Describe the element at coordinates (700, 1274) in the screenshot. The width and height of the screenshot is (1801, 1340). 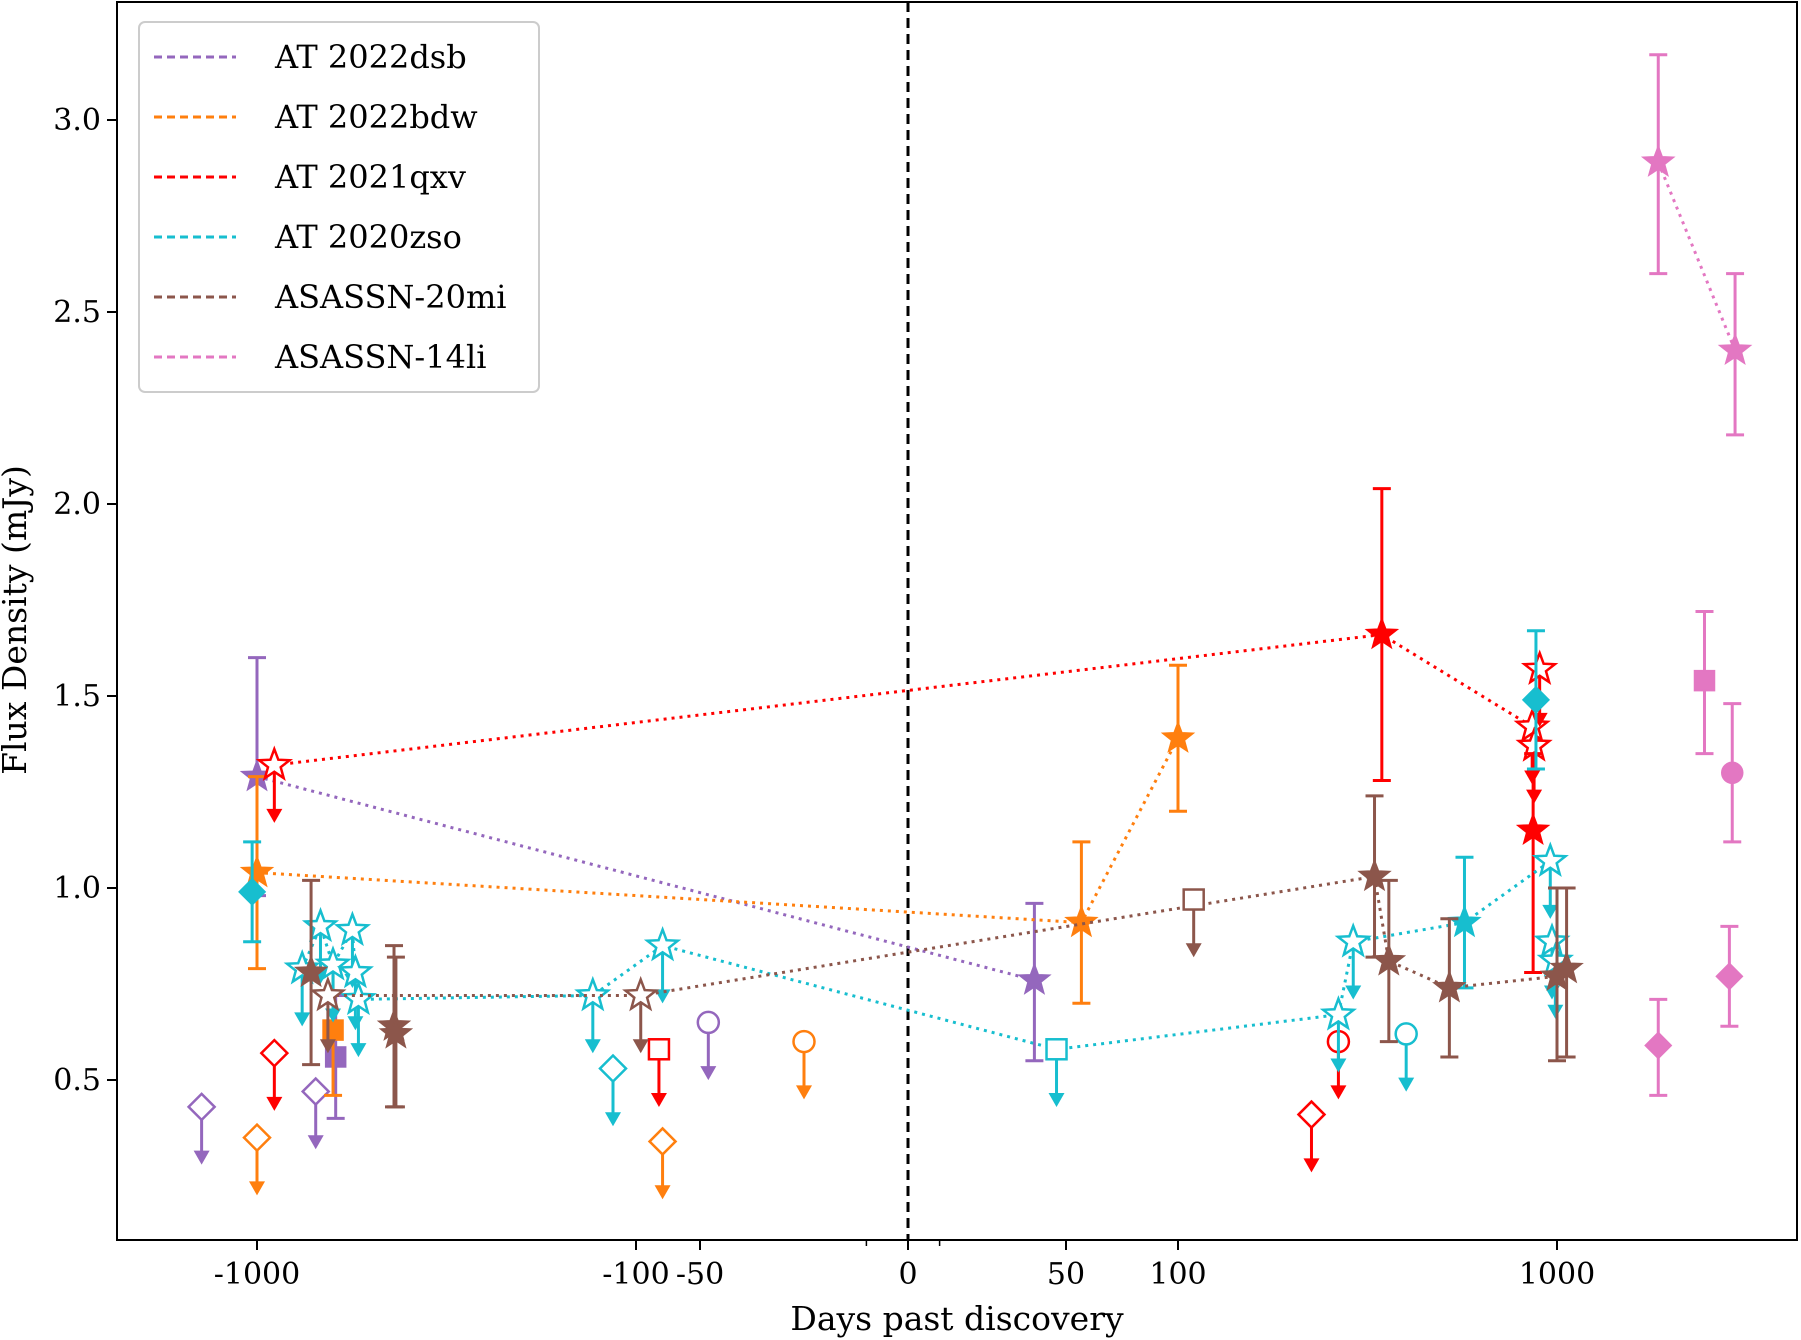
I see `x-tick-label: -50` at that location.